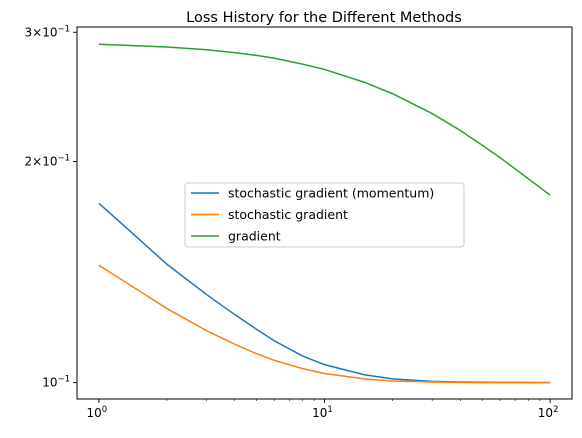 This screenshot has height=438, width=582. What do you see at coordinates (548, 412) in the screenshot?
I see `x-tick-label: 102` at bounding box center [548, 412].